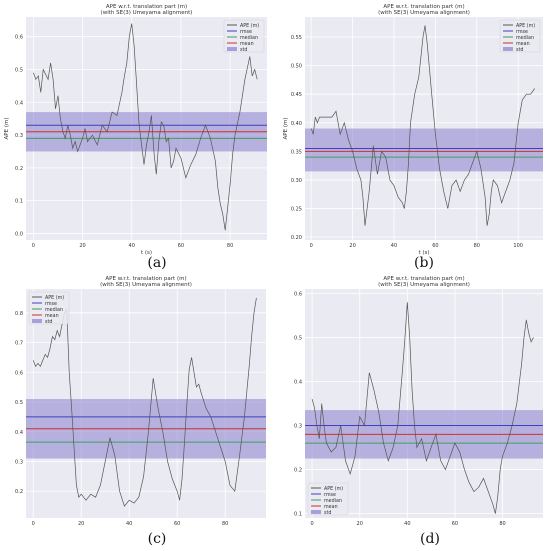  I want to click on chart-a-xtick-label-2: 40, so click(132, 246).